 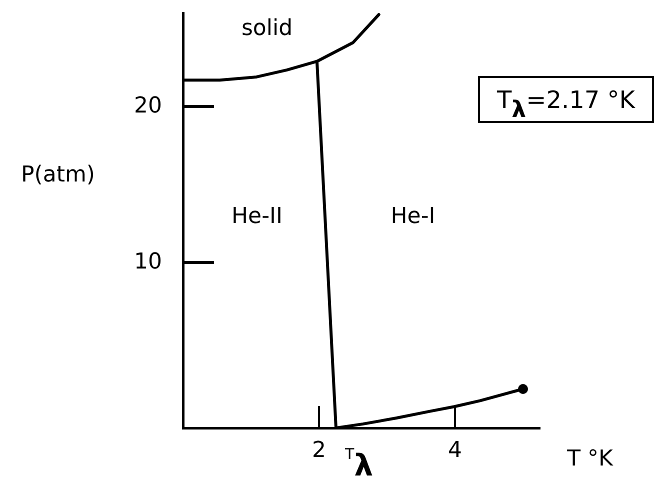 I want to click on x-tick-label: 4, so click(x=455, y=450).